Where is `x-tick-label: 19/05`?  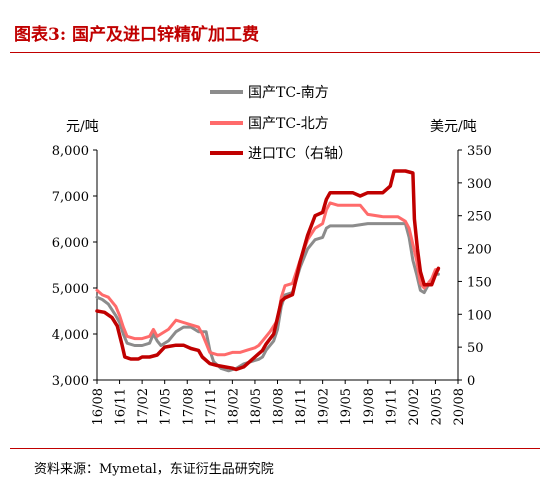
x-tick-label: 19/05 is located at coordinates (346, 406).